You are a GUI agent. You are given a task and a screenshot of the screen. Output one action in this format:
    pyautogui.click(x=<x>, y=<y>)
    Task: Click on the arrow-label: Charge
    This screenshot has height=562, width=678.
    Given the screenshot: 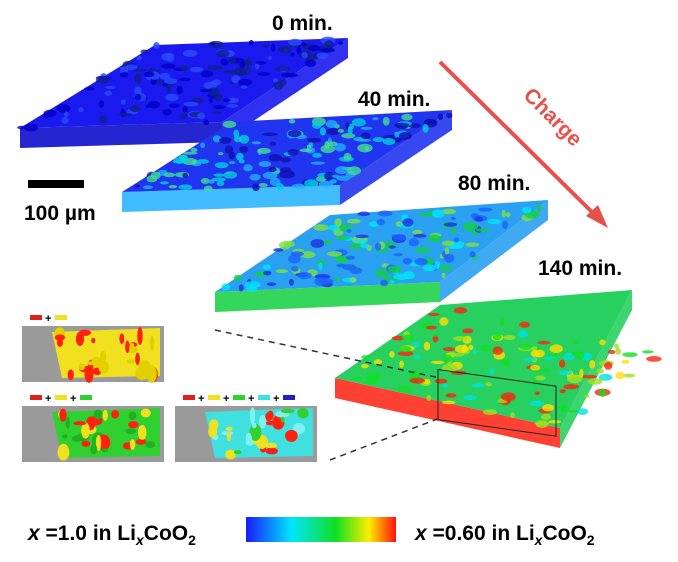 What is the action you would take?
    pyautogui.click(x=552, y=117)
    